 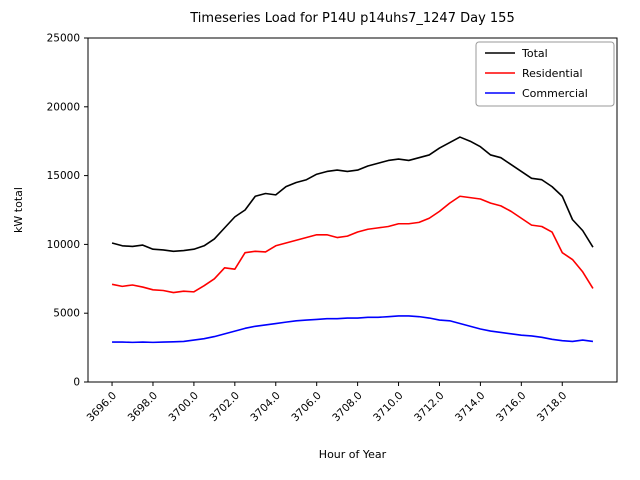 I want to click on y-axis-label: kW total, so click(x=18, y=210).